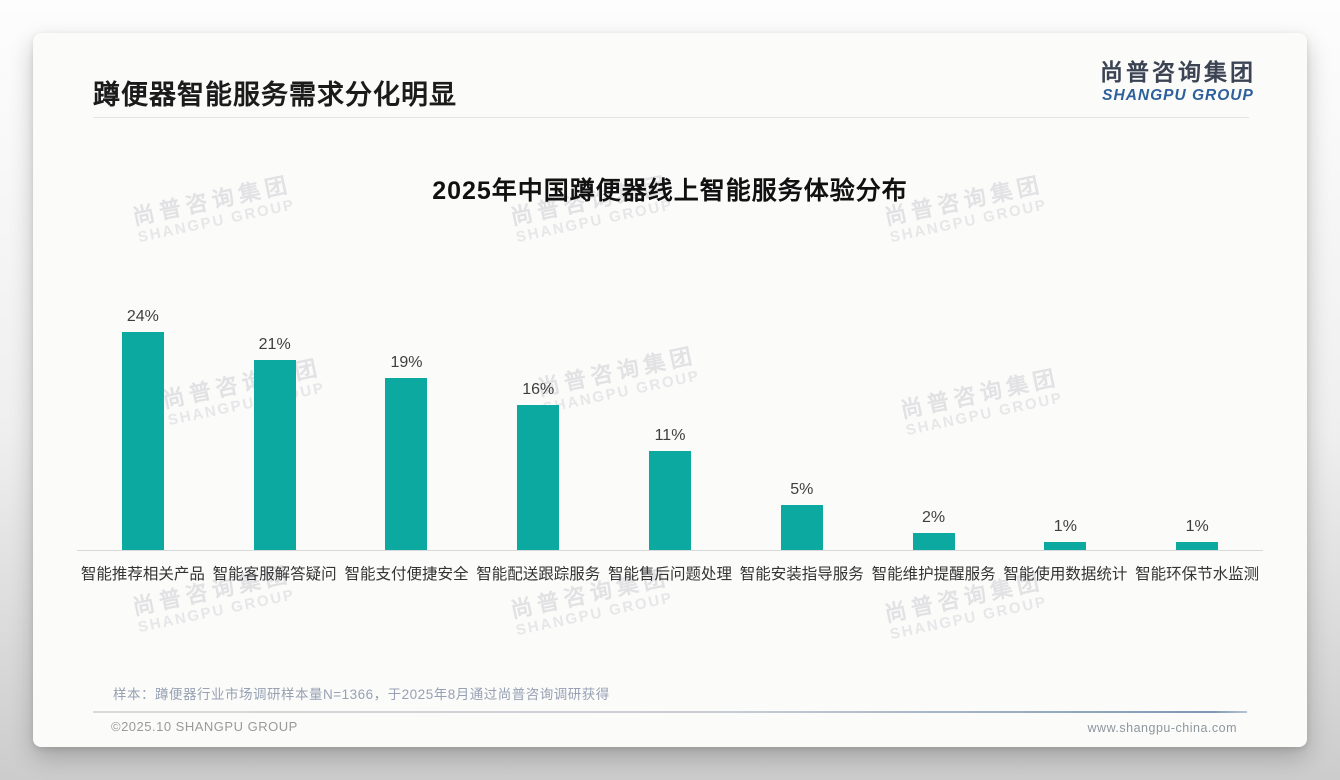 This screenshot has height=780, width=1340. Describe the element at coordinates (142, 316) in the screenshot. I see `bar-value-label: 24%` at that location.